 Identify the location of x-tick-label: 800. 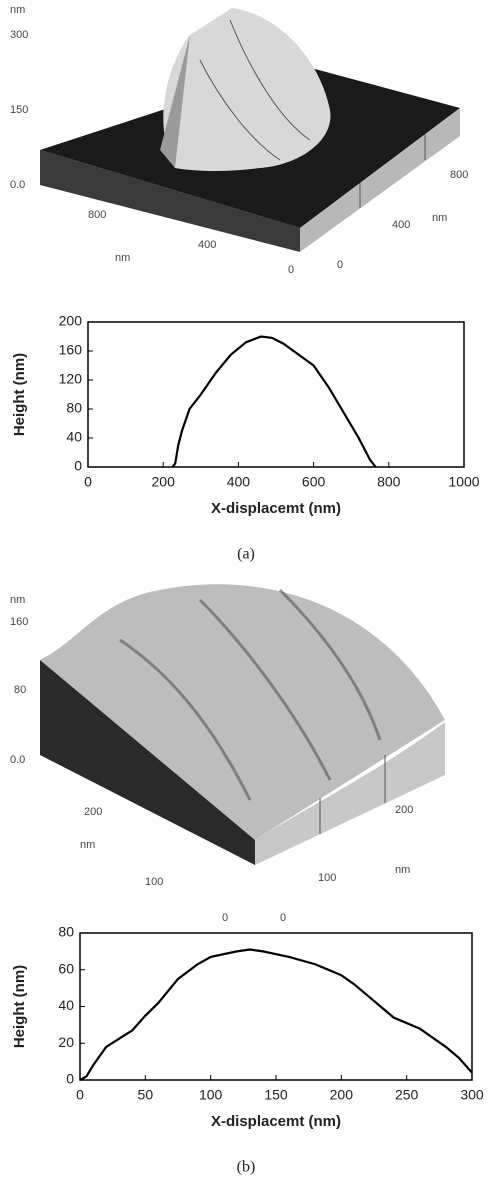
(389, 482).